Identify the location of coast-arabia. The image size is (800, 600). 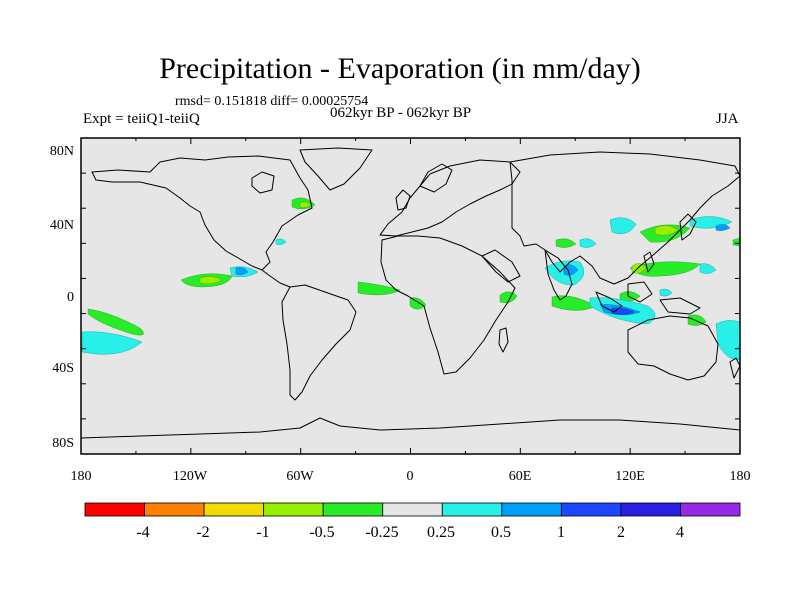
(501, 266).